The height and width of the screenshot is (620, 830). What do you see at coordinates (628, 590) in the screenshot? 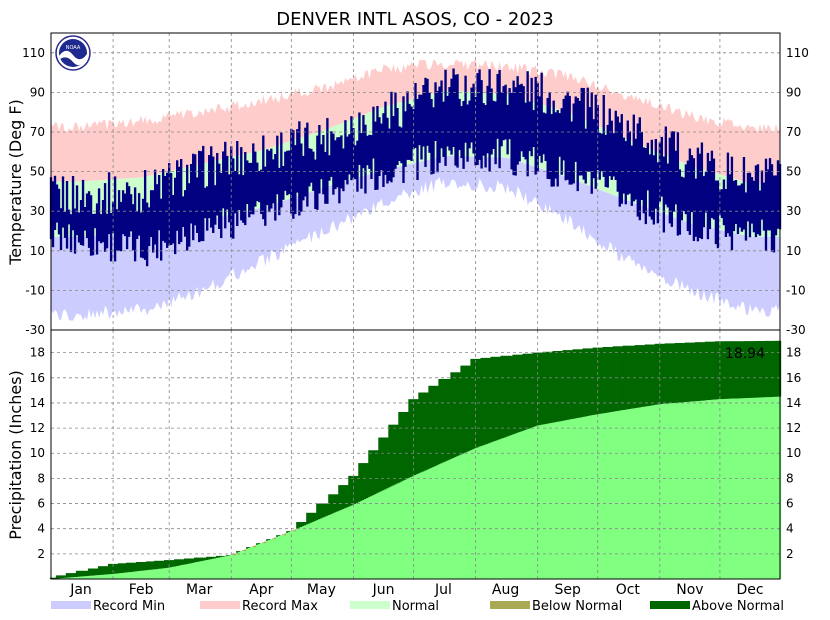
I see `month-label: Oct` at bounding box center [628, 590].